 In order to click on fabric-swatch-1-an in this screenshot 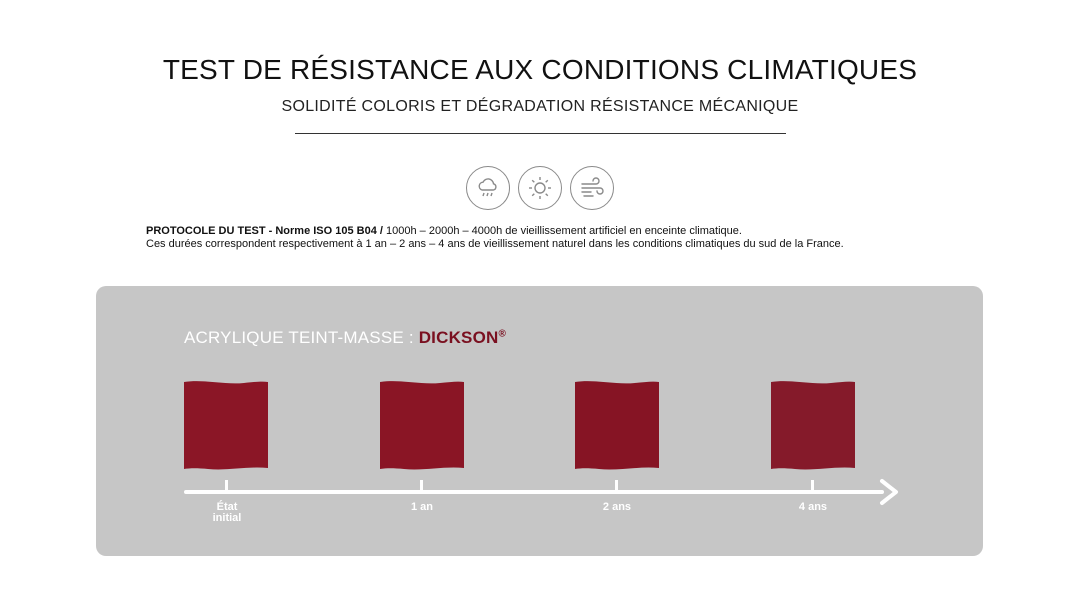, I will do `click(422, 425)`.